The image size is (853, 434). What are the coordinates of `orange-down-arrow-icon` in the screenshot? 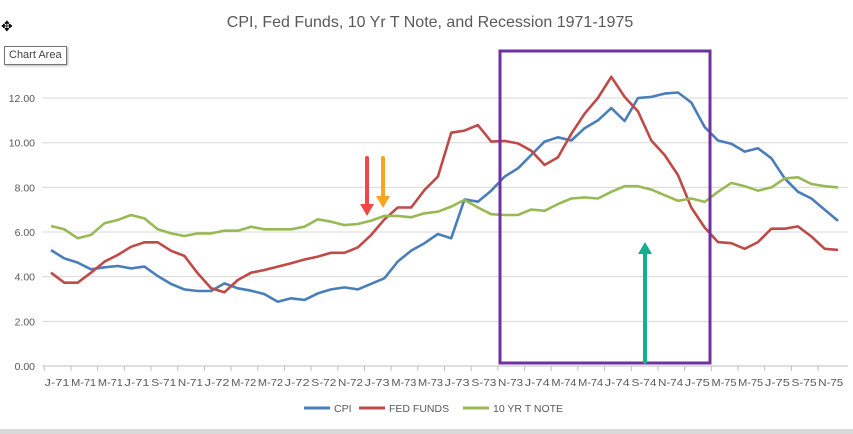 It's located at (383, 182).